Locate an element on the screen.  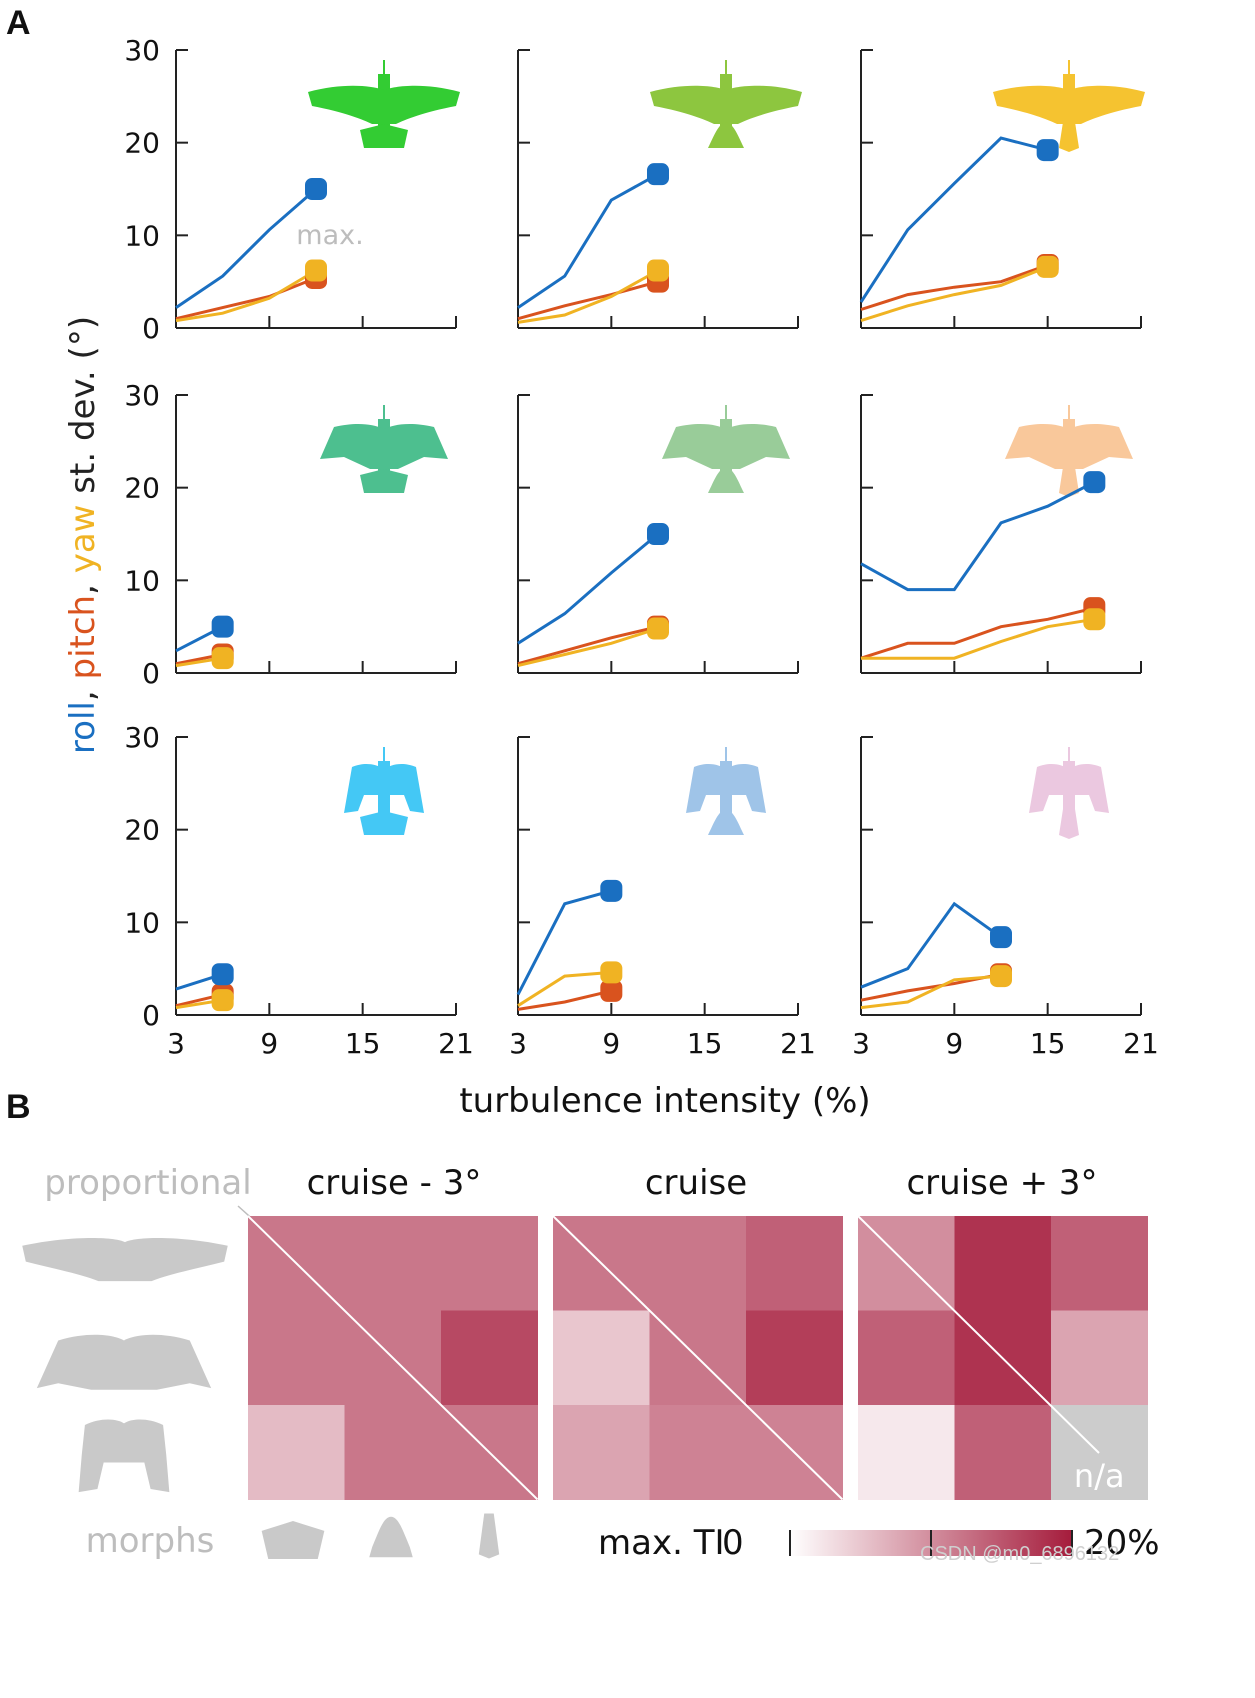
tail-morph-narrow-icon is located at coordinates (489, 1536).